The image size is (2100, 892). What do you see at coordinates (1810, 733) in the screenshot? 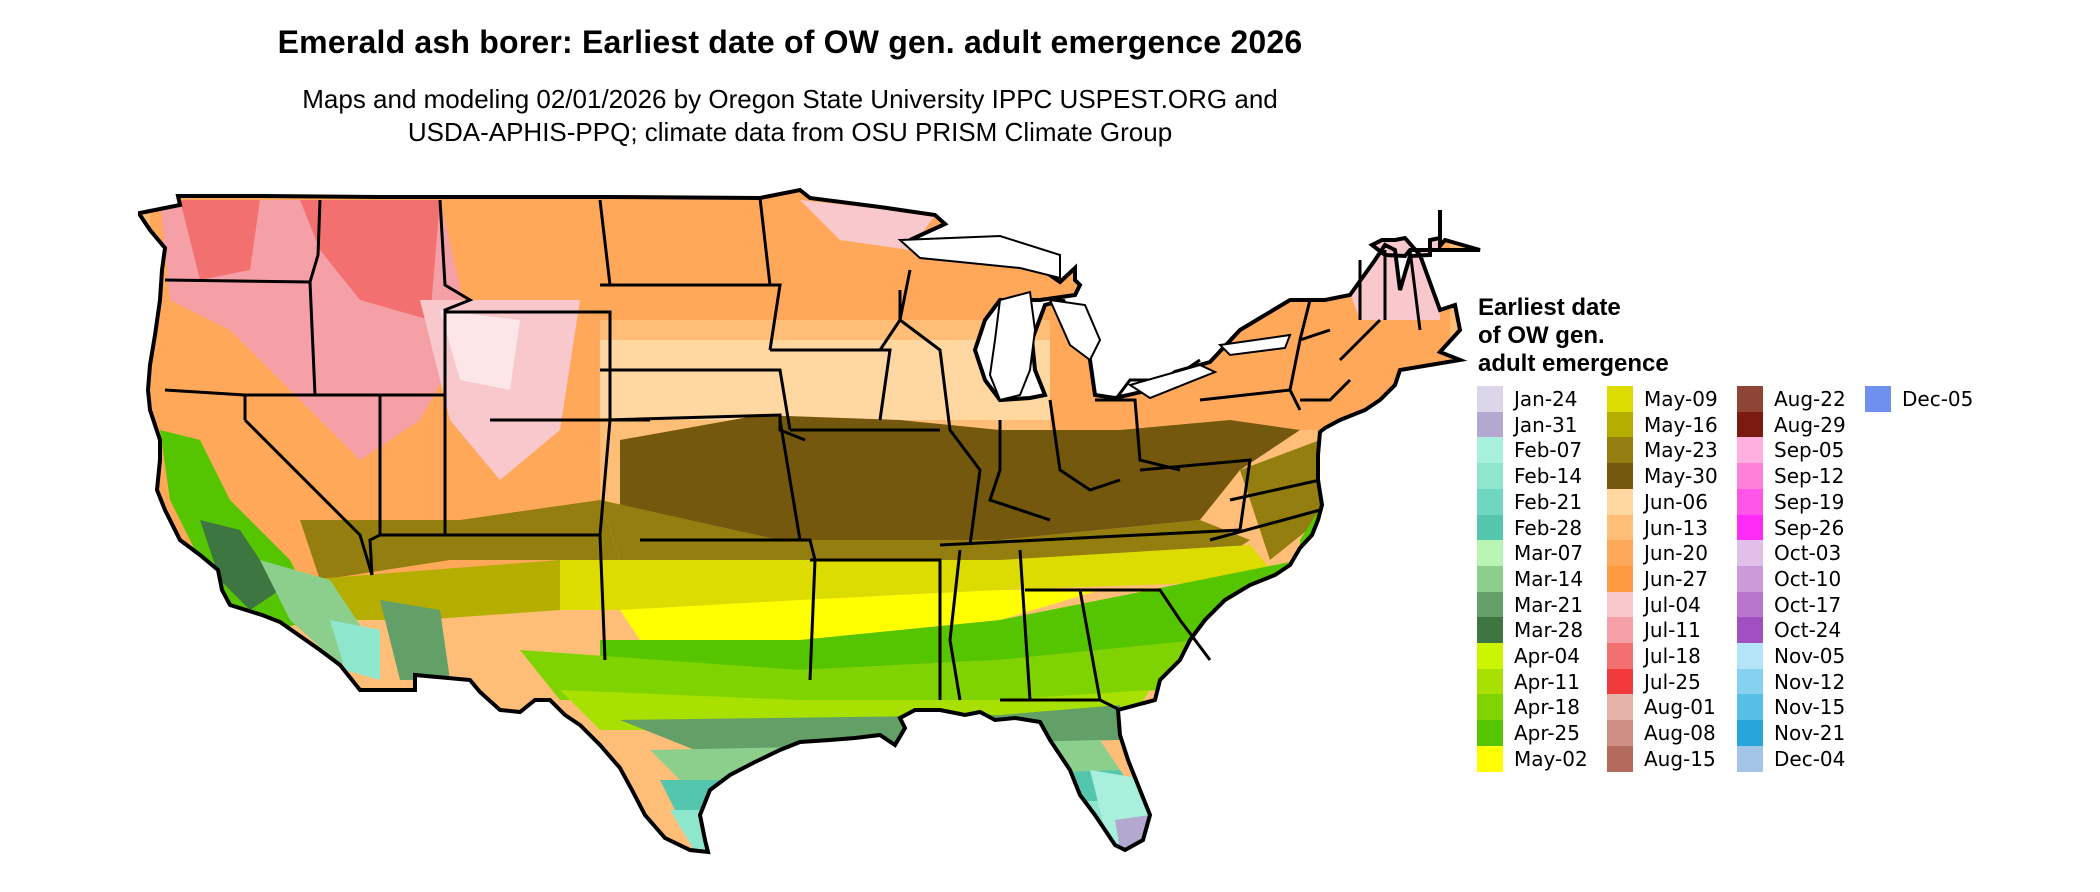
I see `legend-label: Nov-21` at bounding box center [1810, 733].